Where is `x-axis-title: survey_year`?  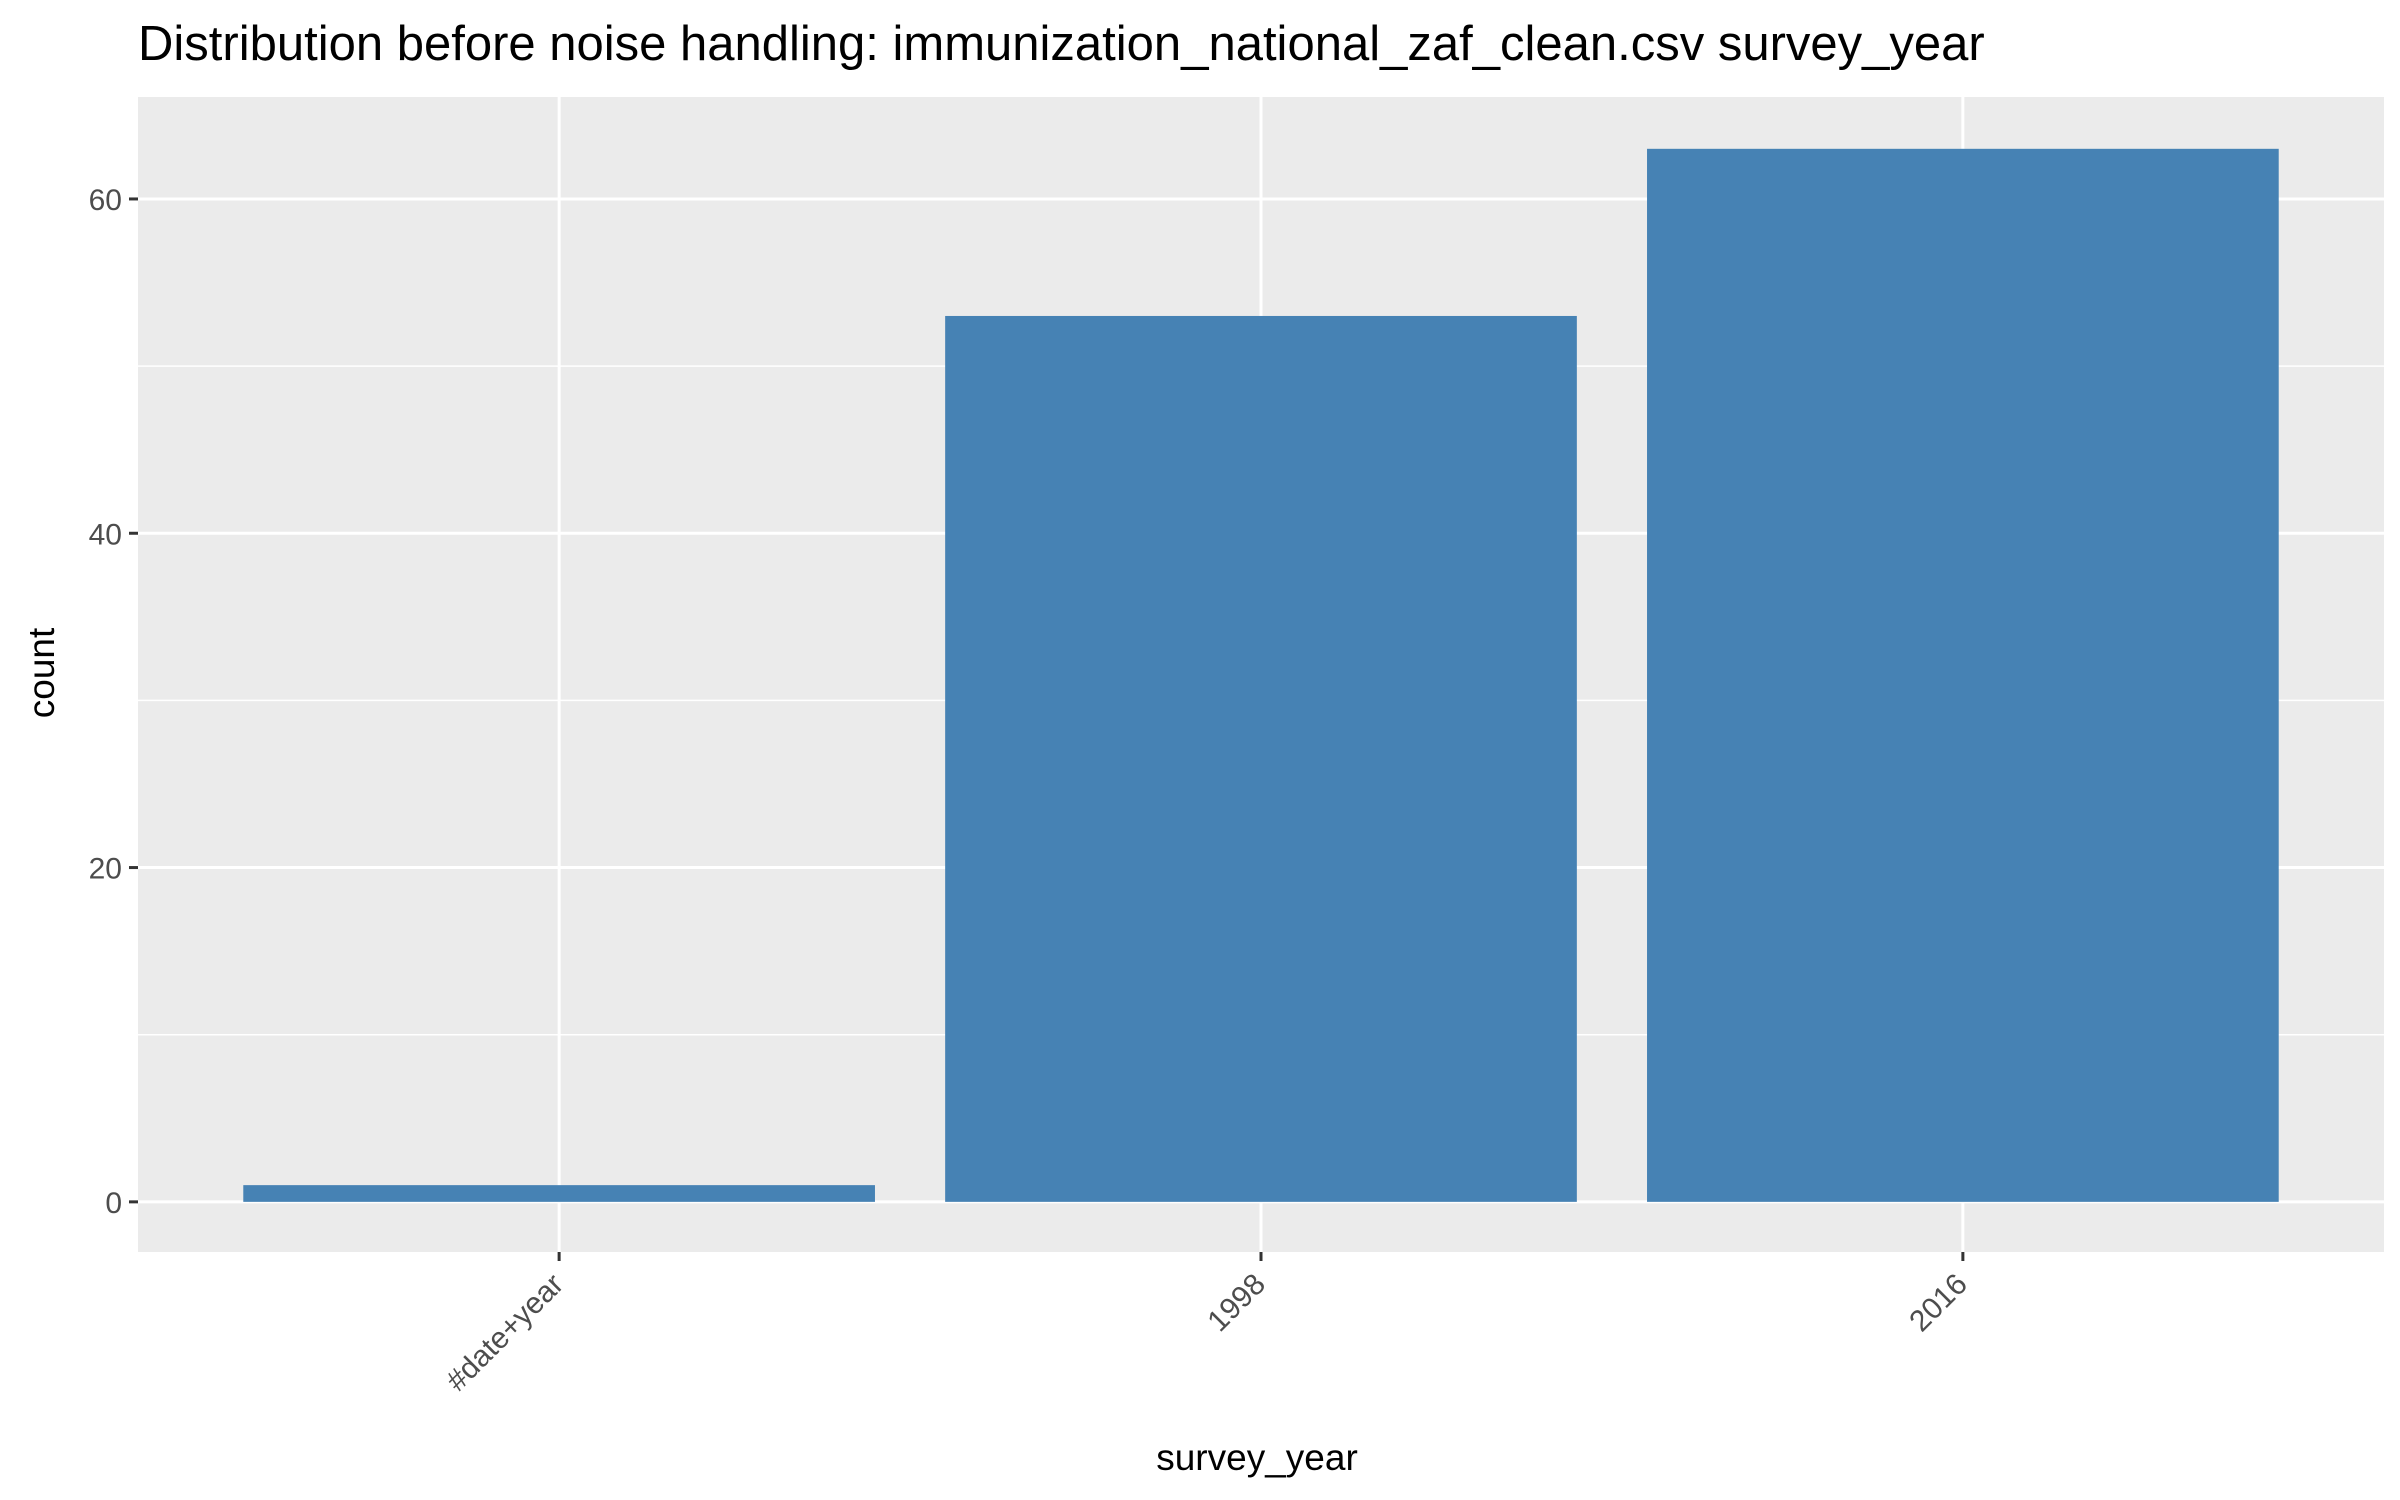 x-axis-title: survey_year is located at coordinates (1257, 1457).